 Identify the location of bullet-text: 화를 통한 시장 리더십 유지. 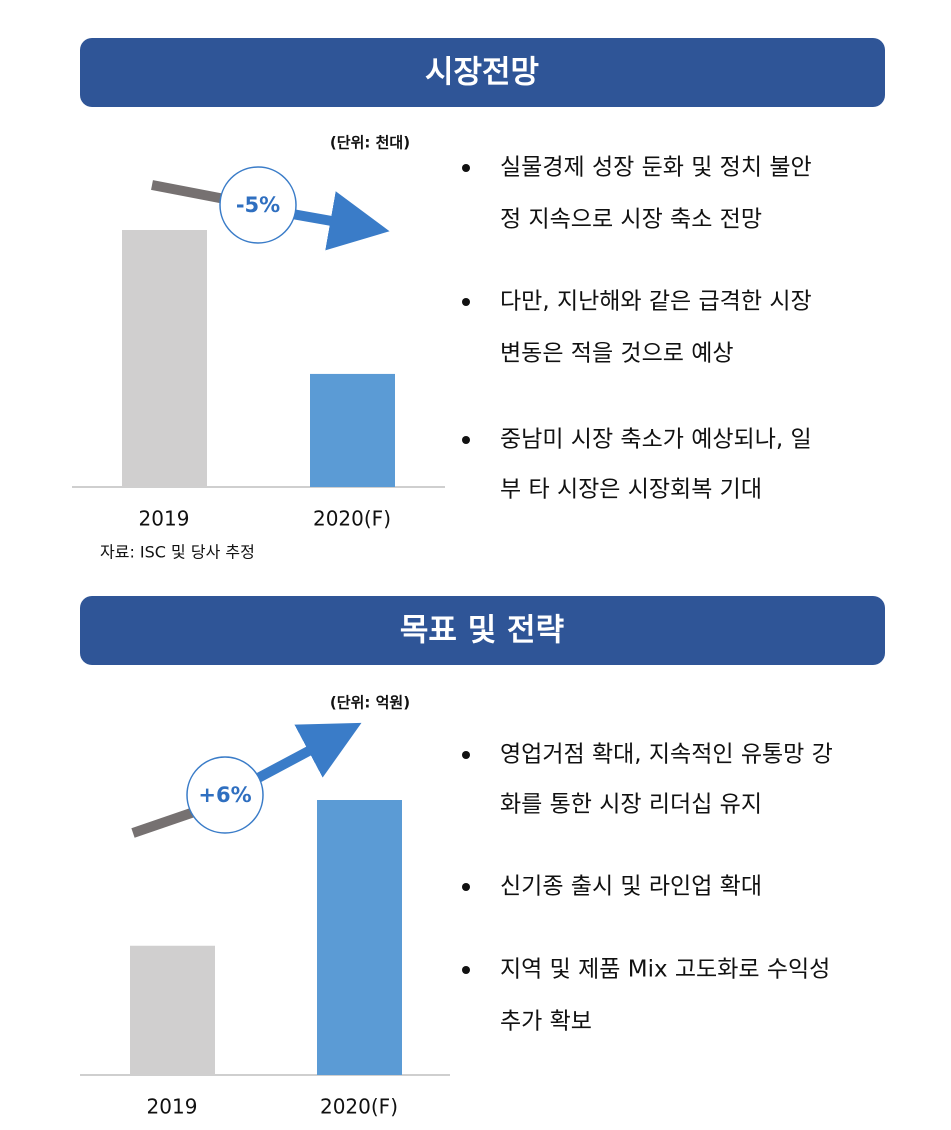
(631, 805).